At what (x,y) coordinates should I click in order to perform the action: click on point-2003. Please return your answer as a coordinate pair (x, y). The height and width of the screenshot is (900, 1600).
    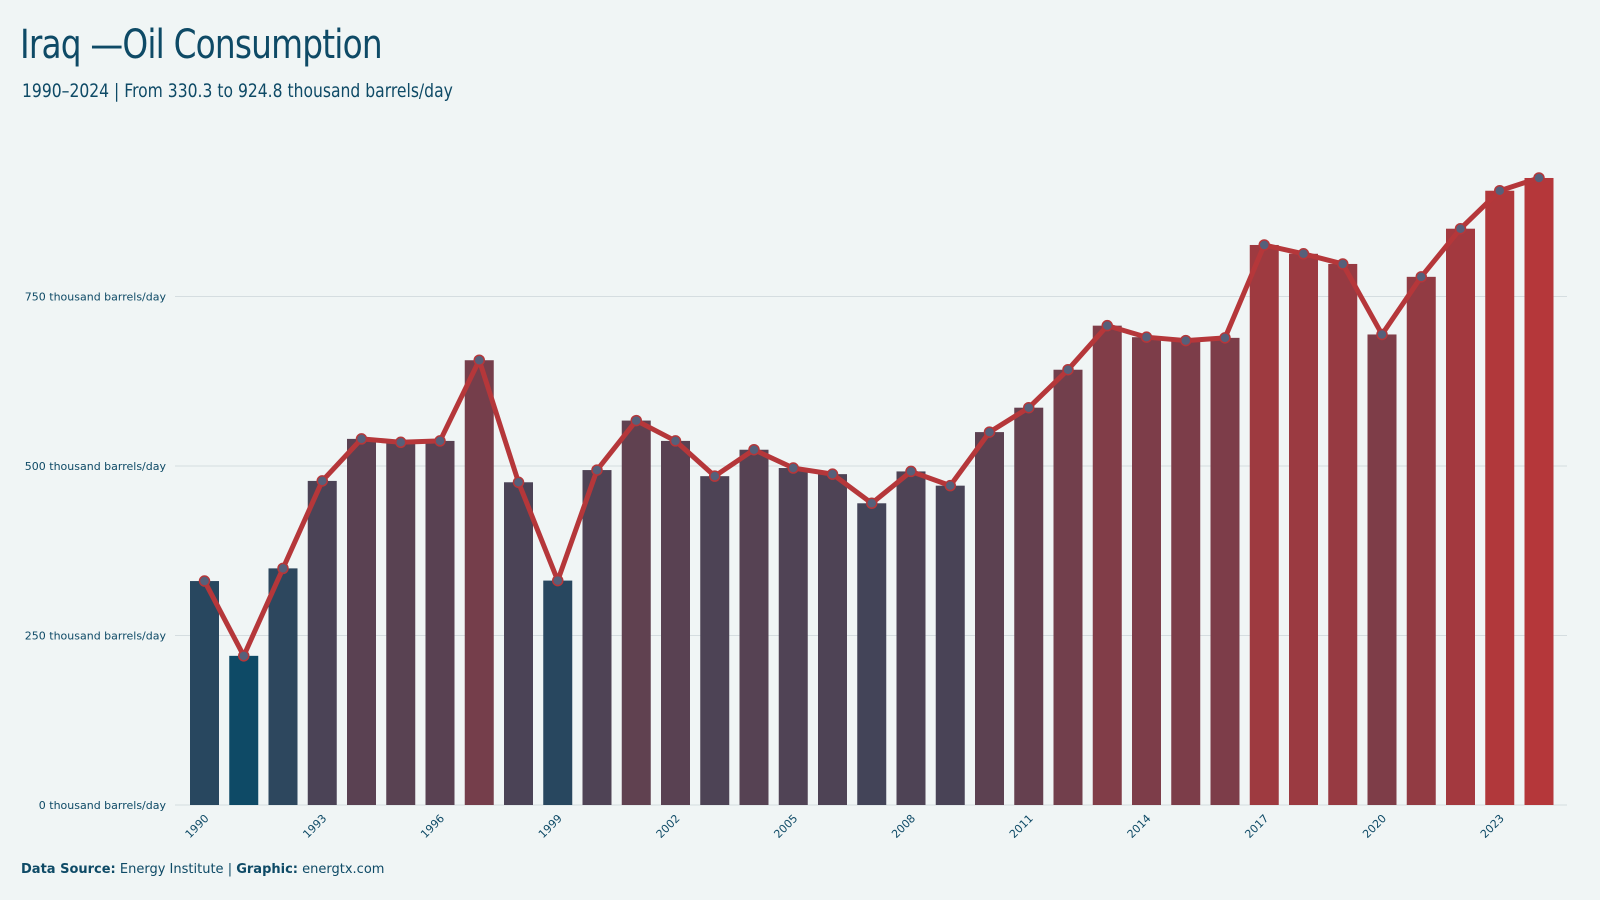
    Looking at the image, I should click on (715, 476).